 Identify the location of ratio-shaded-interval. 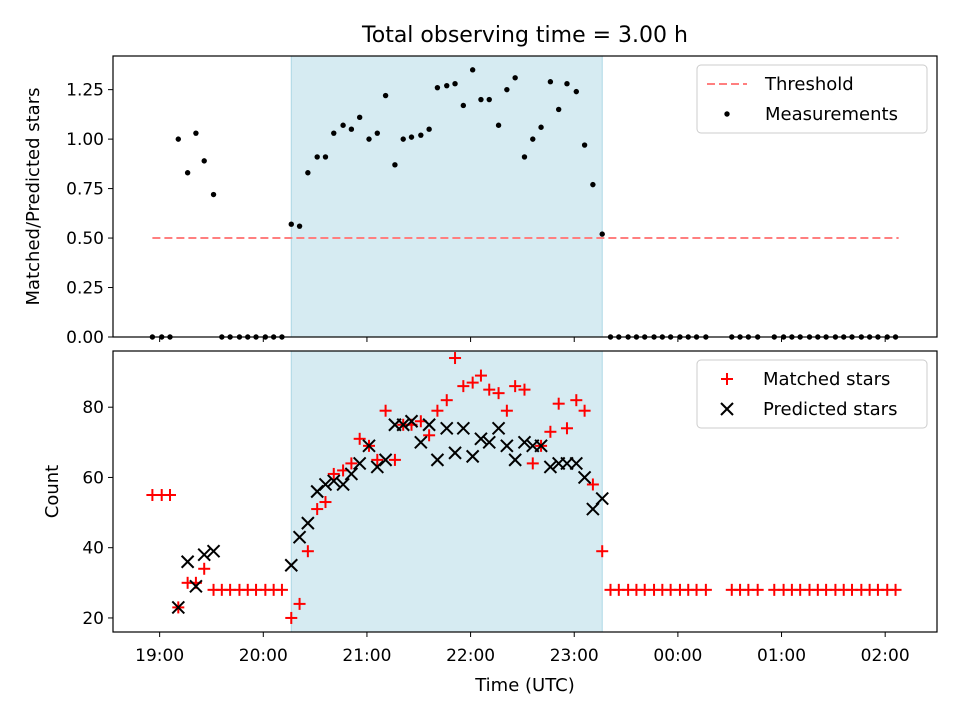
(446, 196).